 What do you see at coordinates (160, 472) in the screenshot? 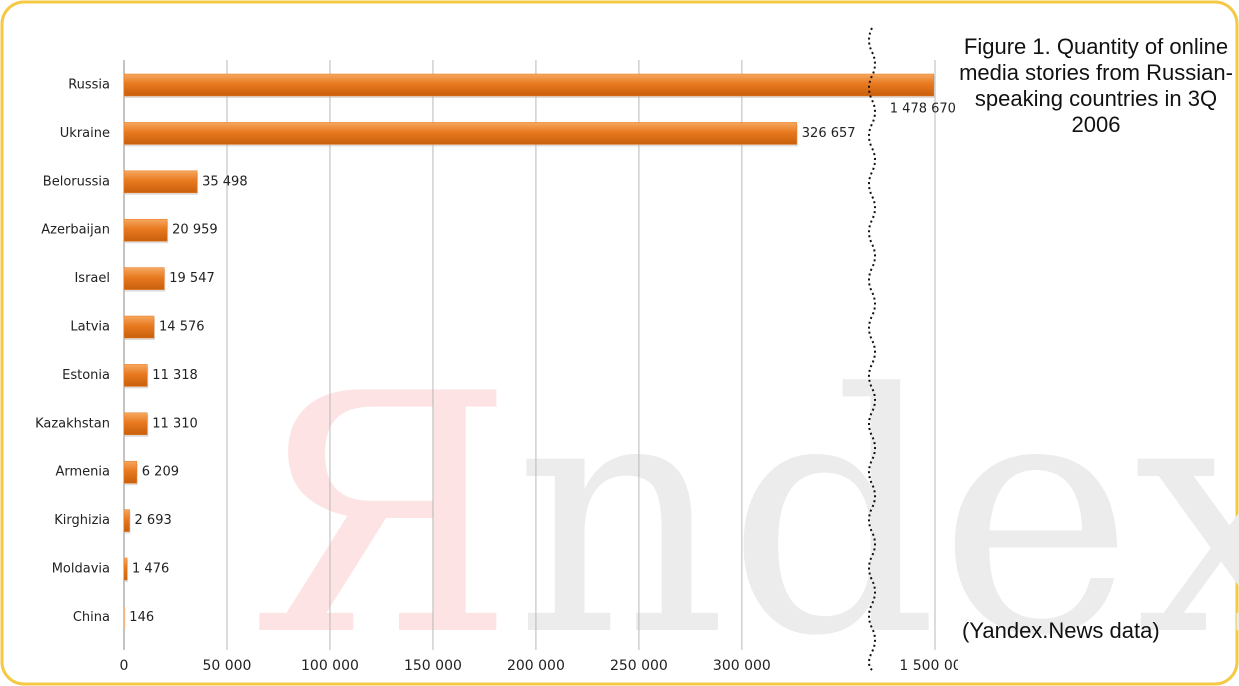
I see `value-label: 6 209` at bounding box center [160, 472].